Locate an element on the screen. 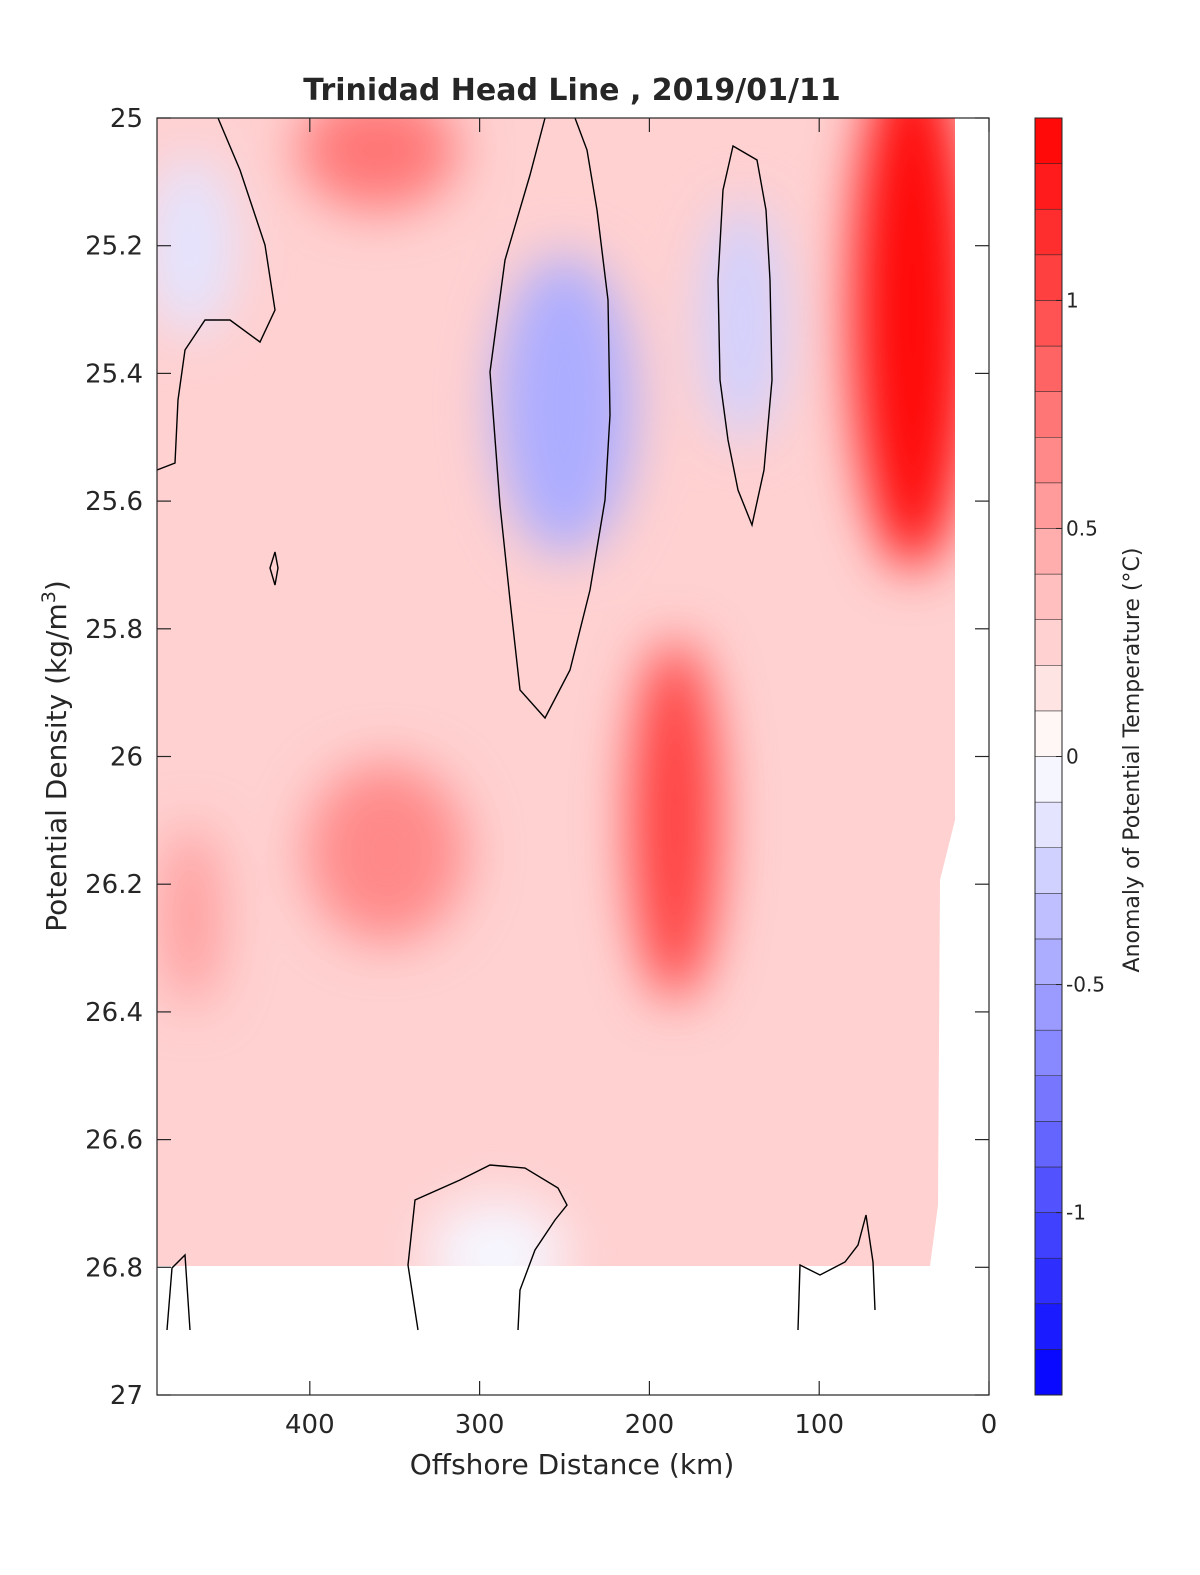 This screenshot has width=1200, height=1575. zero-contour-deep-central is located at coordinates (487, 1247).